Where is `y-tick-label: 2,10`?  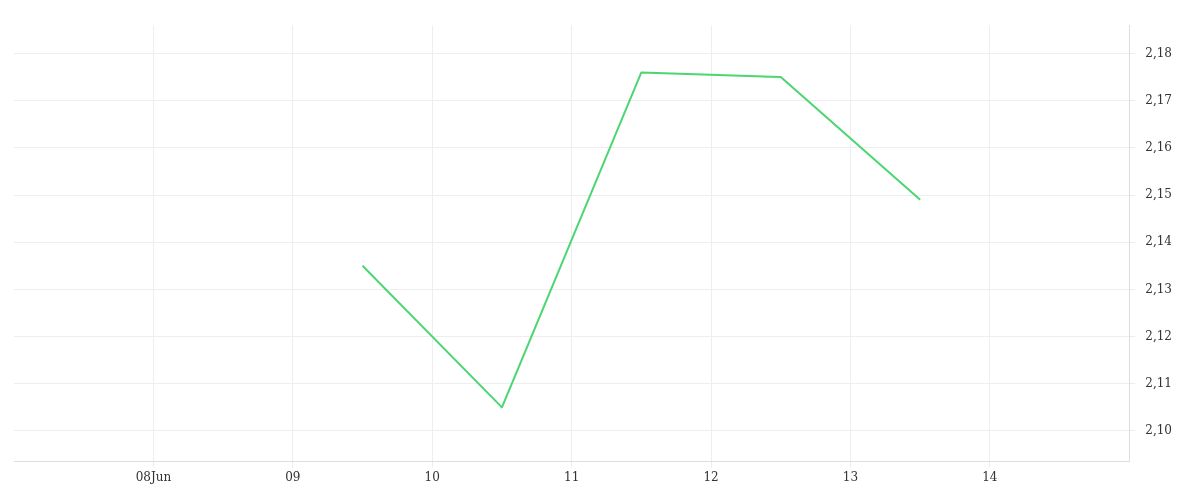
y-tick-label: 2,10 is located at coordinates (1158, 430).